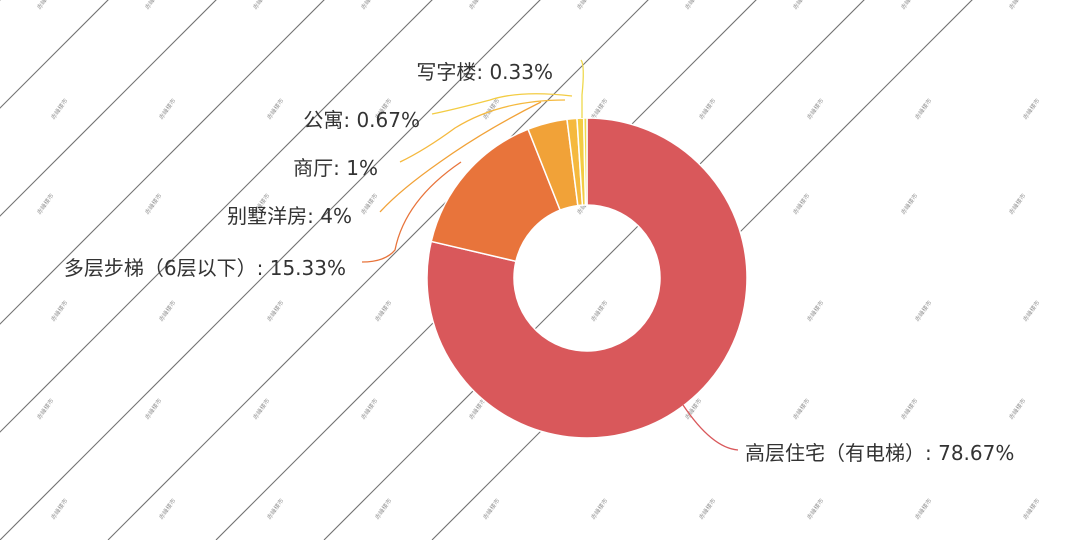  What do you see at coordinates (484, 72) in the screenshot?
I see `slice-label: 写字楼: 0.33%` at bounding box center [484, 72].